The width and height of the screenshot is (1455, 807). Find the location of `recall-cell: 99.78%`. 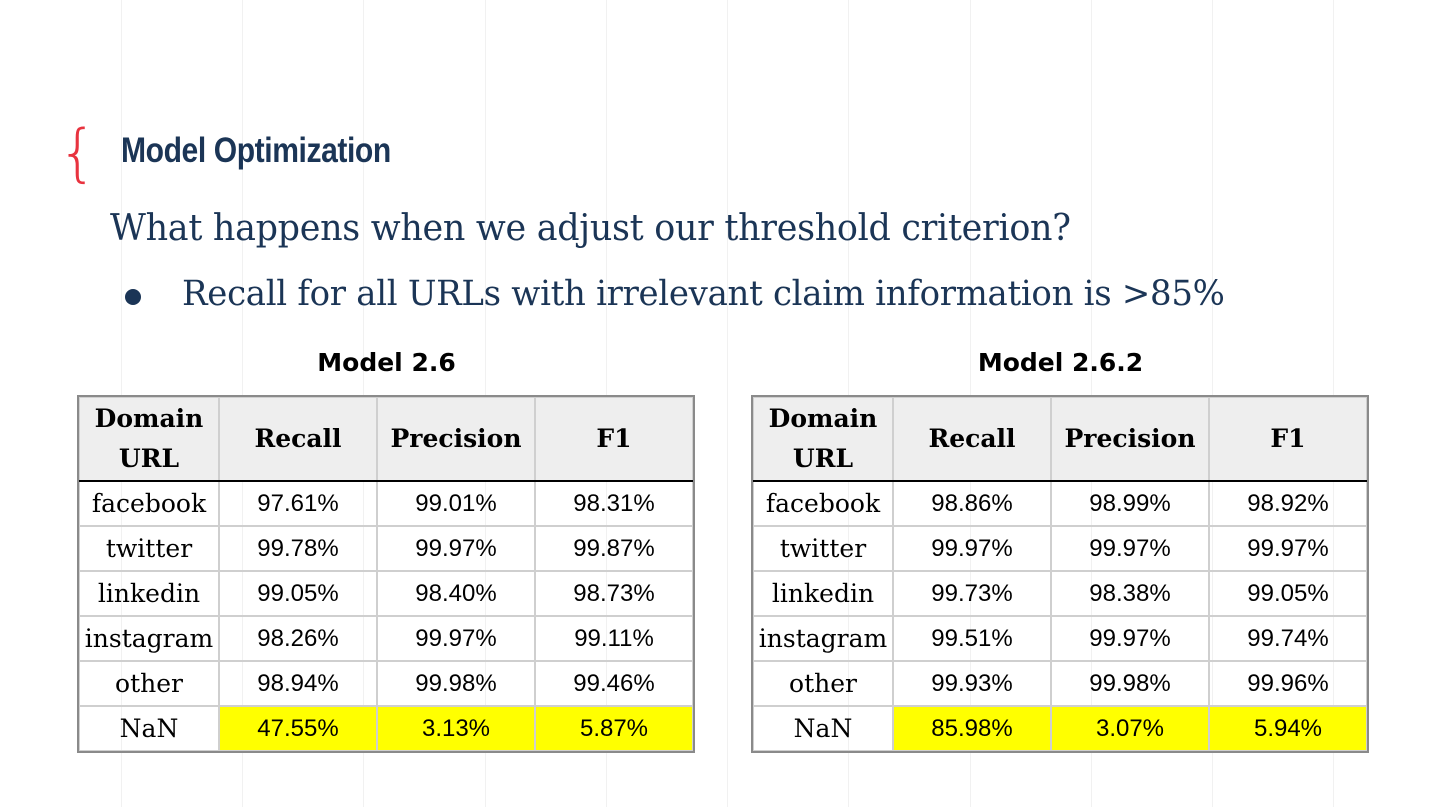

recall-cell: 99.78% is located at coordinates (298, 548).